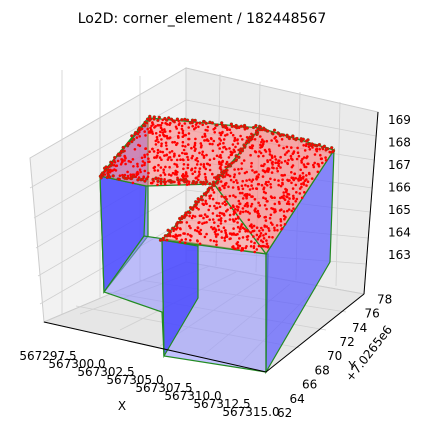 The image size is (427, 433). What do you see at coordinates (202, 19) in the screenshot?
I see `chart-title: Lo2D: corner_element / 182448567` at bounding box center [202, 19].